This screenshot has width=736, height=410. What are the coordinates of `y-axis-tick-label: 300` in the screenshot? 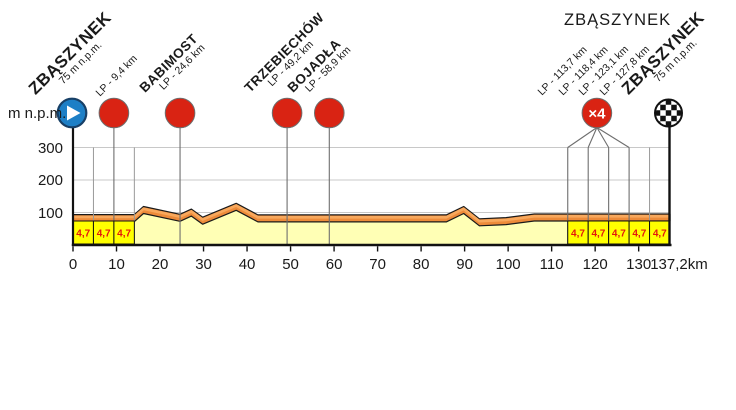 It's located at (50, 148).